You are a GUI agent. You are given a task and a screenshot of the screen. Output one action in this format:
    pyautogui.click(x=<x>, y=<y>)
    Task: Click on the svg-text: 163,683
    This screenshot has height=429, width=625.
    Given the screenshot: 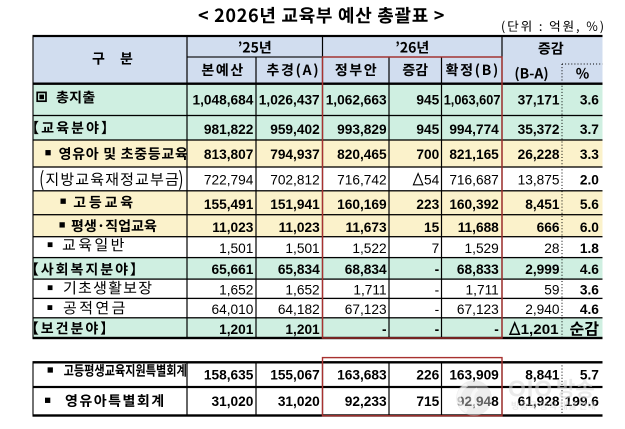 What is the action you would take?
    pyautogui.click(x=362, y=375)
    